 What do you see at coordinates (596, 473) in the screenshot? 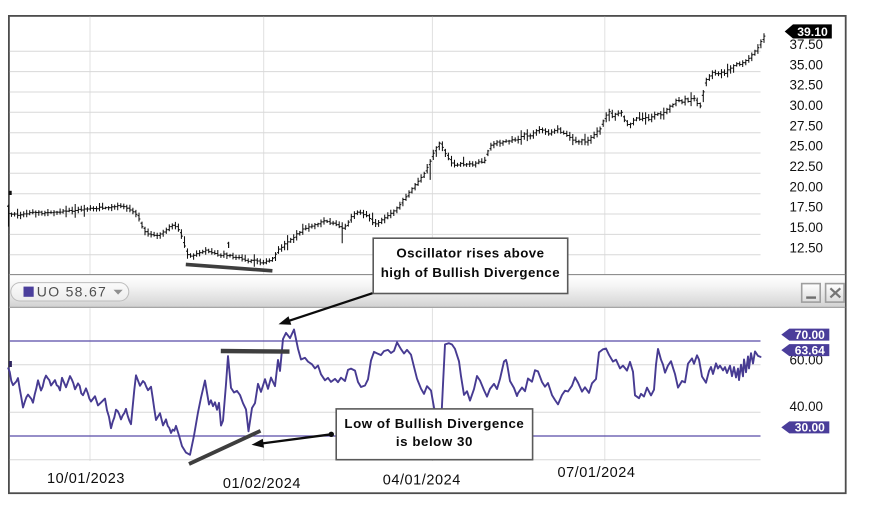
I see `svg-text: 07/01/2024` at bounding box center [596, 473].